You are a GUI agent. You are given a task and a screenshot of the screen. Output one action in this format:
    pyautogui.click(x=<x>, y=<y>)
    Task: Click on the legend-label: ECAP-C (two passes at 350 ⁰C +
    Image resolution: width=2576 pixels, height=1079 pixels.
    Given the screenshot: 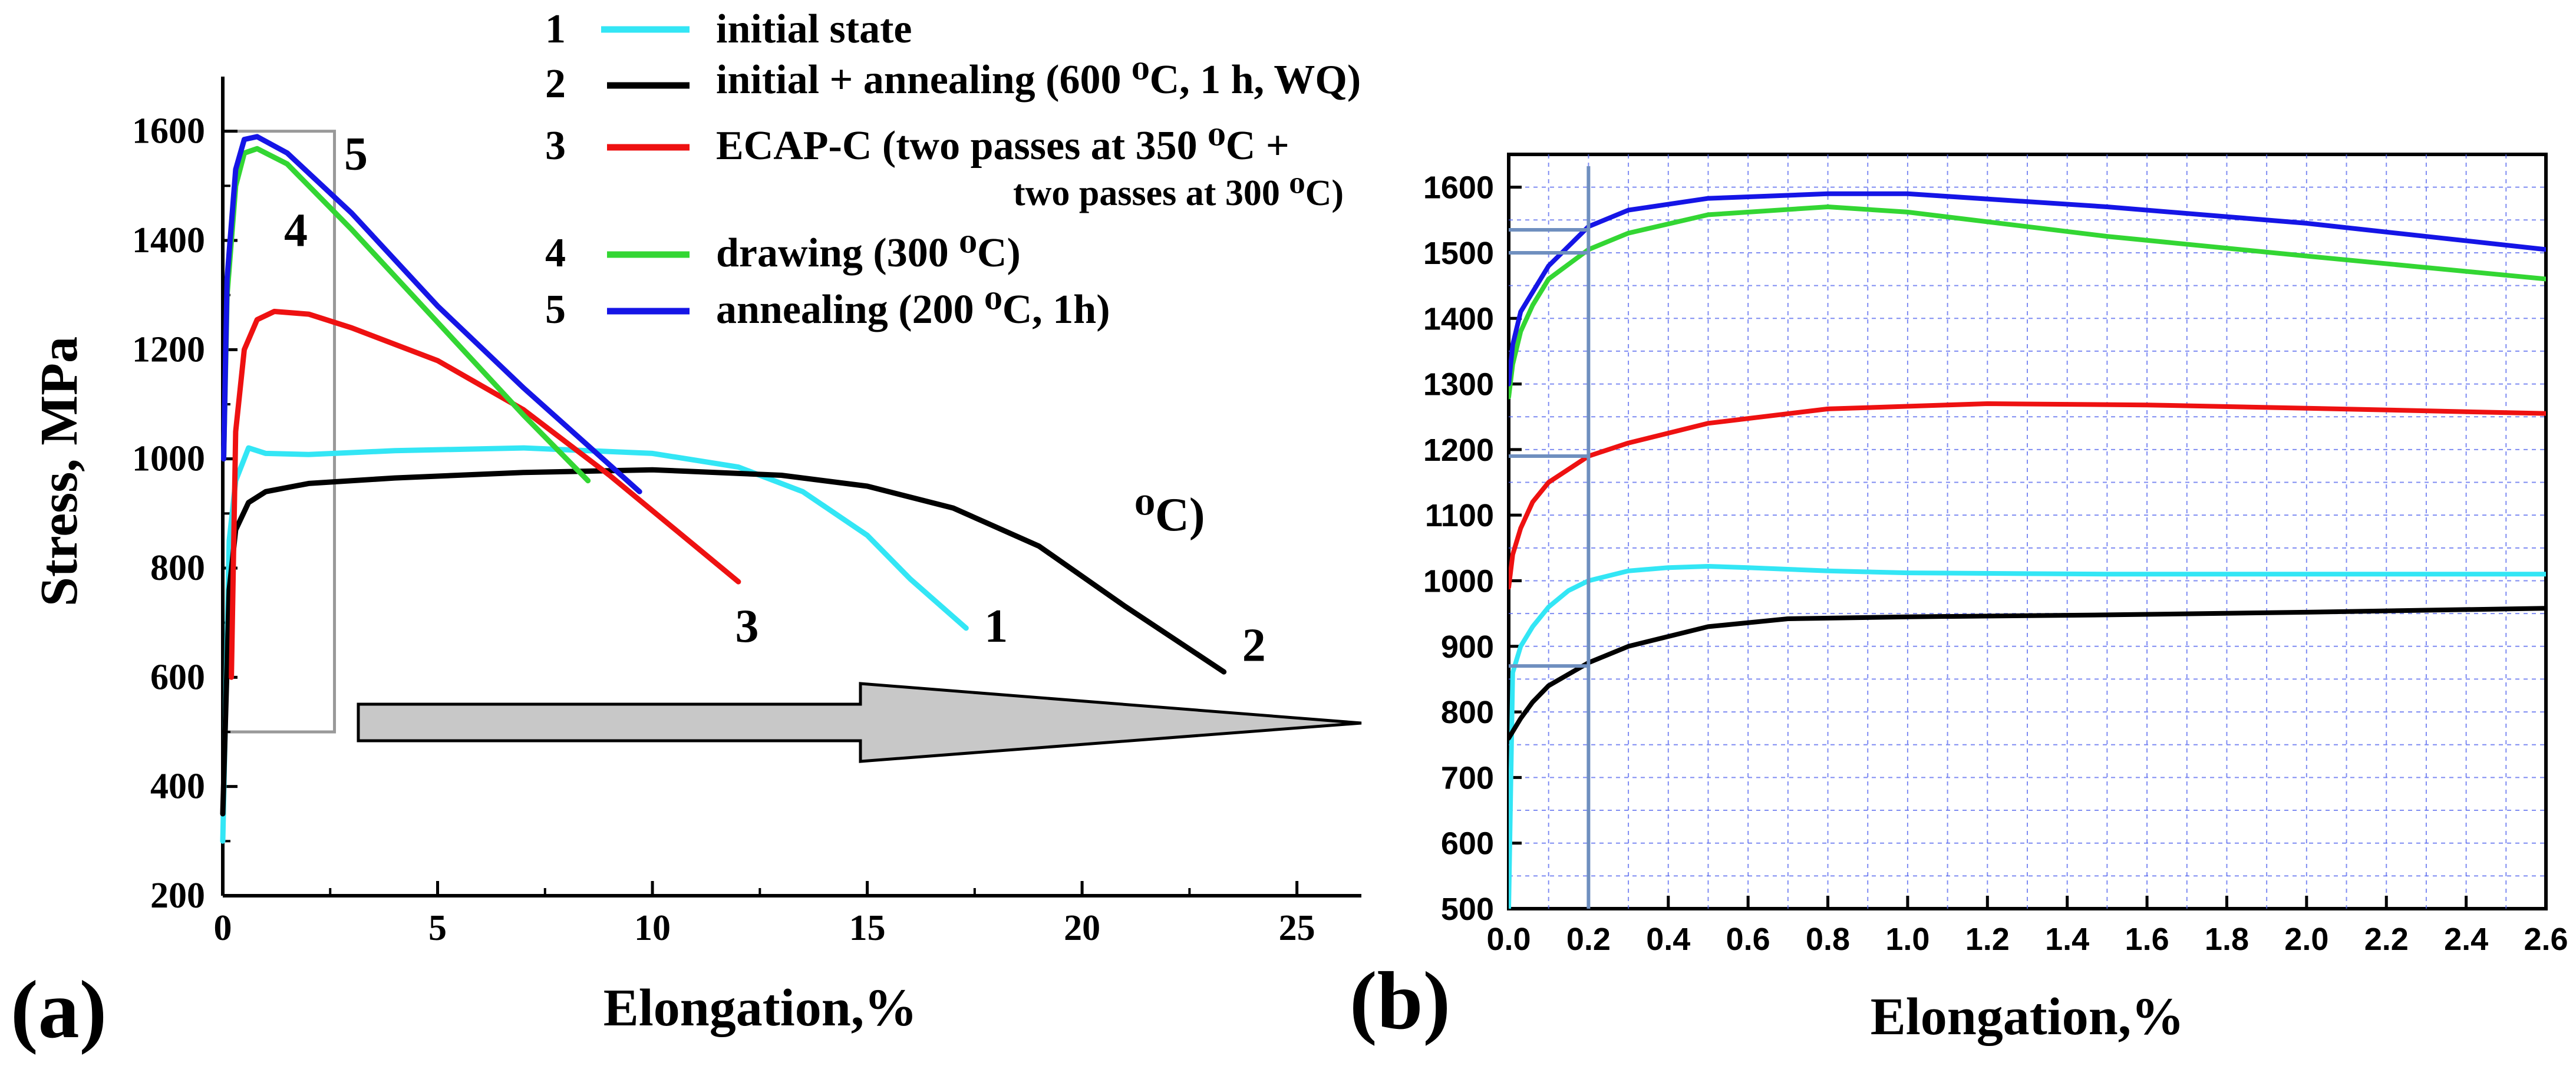 What is the action you would take?
    pyautogui.click(x=1002, y=146)
    